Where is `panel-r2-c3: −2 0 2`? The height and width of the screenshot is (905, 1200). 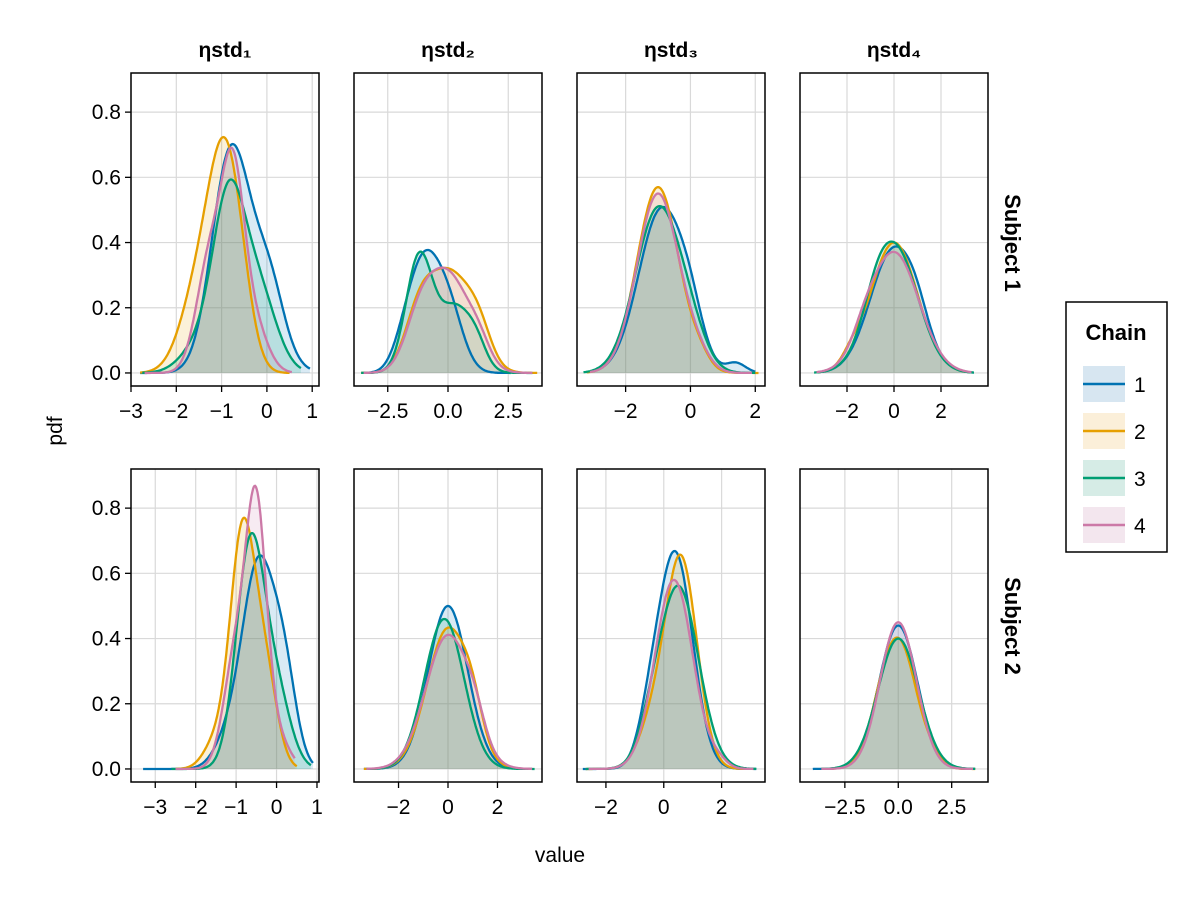
panel-r2-c3: −2 0 2 is located at coordinates (671, 643).